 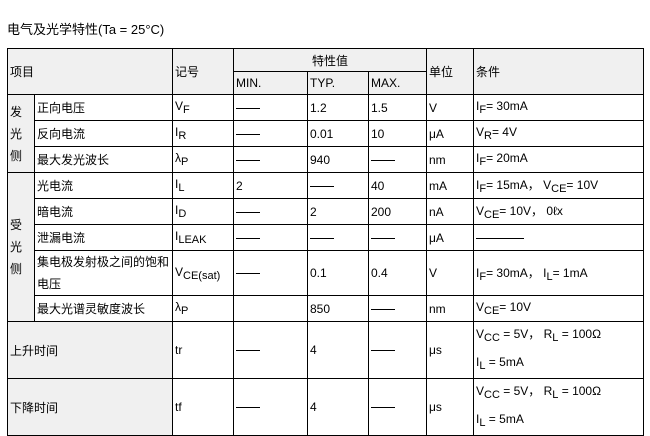 What do you see at coordinates (203, 350) in the screenshot?
I see `symbol: tr` at bounding box center [203, 350].